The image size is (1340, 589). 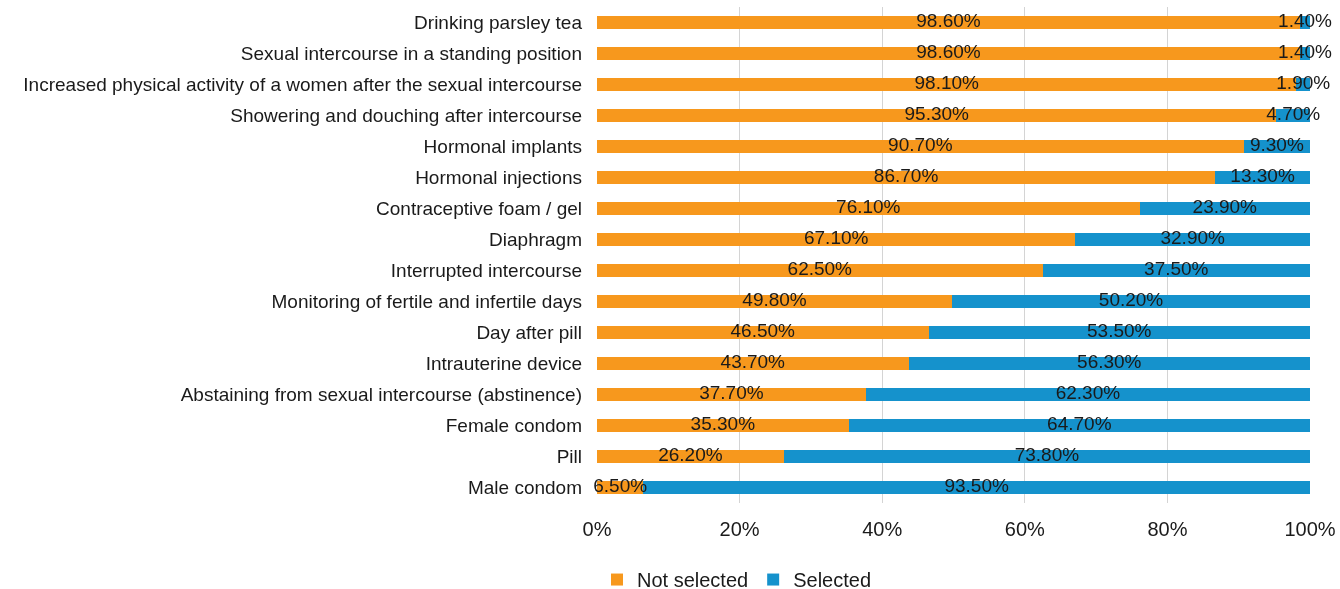 What do you see at coordinates (1193, 238) in the screenshot?
I see `data-label: 32.90%` at bounding box center [1193, 238].